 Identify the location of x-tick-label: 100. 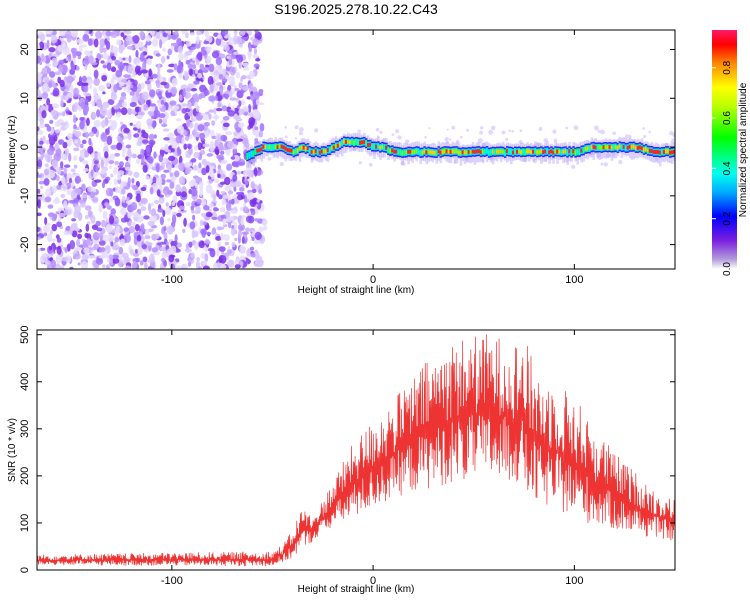
(574, 280).